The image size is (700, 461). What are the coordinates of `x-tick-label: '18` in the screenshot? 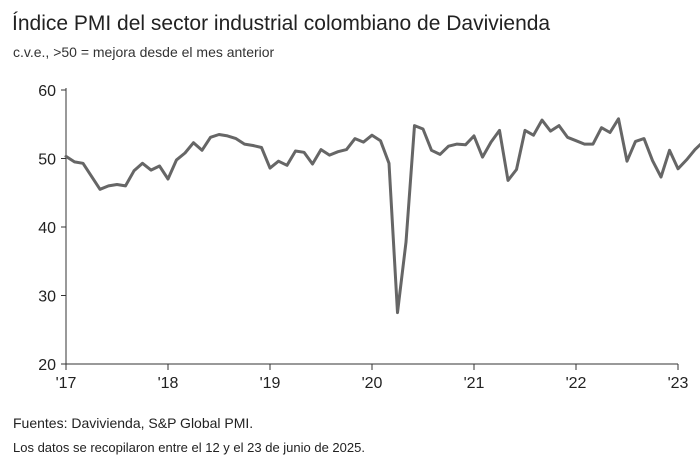 It's located at (168, 383).